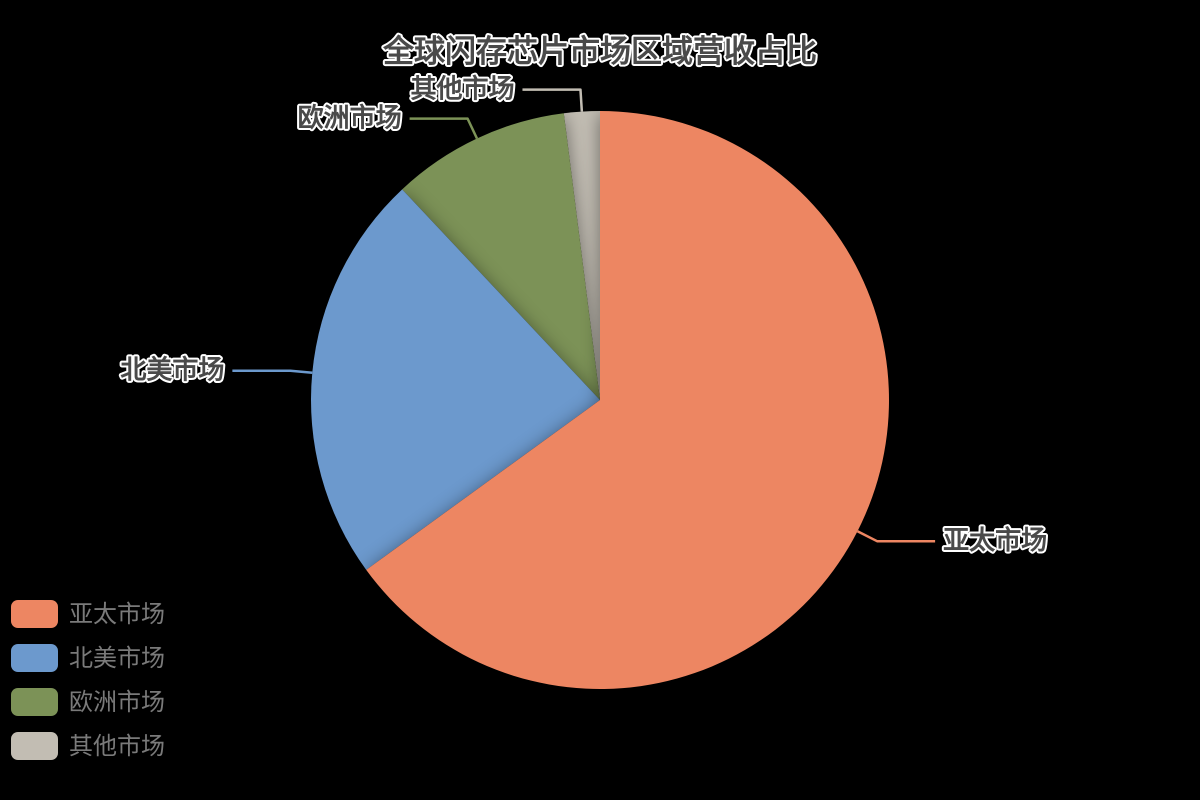 The image size is (1200, 800). I want to click on pie-label-asia-pacific-market: 亚太市场, so click(995, 540).